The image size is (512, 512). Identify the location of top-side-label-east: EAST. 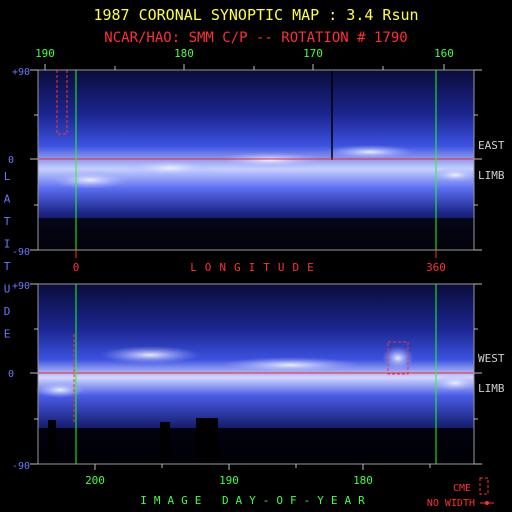
(491, 145).